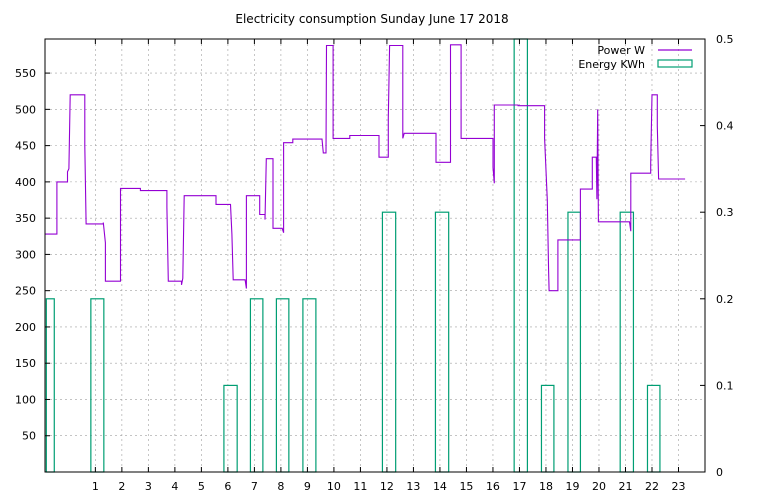 Image resolution: width=768 pixels, height=500 pixels. What do you see at coordinates (599, 486) in the screenshot?
I see `x-tick-label: 20` at bounding box center [599, 486].